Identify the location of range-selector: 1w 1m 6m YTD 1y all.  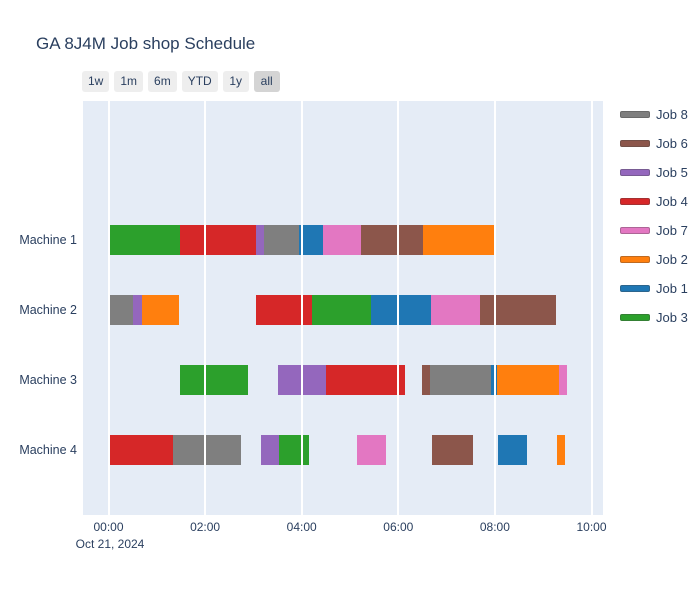
(181, 81).